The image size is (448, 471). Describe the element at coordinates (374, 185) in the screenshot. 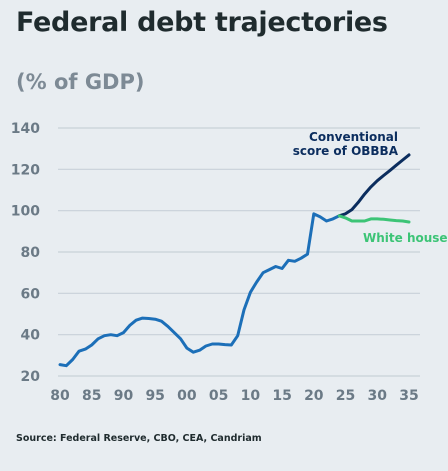

I see `series-line-conventional` at that location.